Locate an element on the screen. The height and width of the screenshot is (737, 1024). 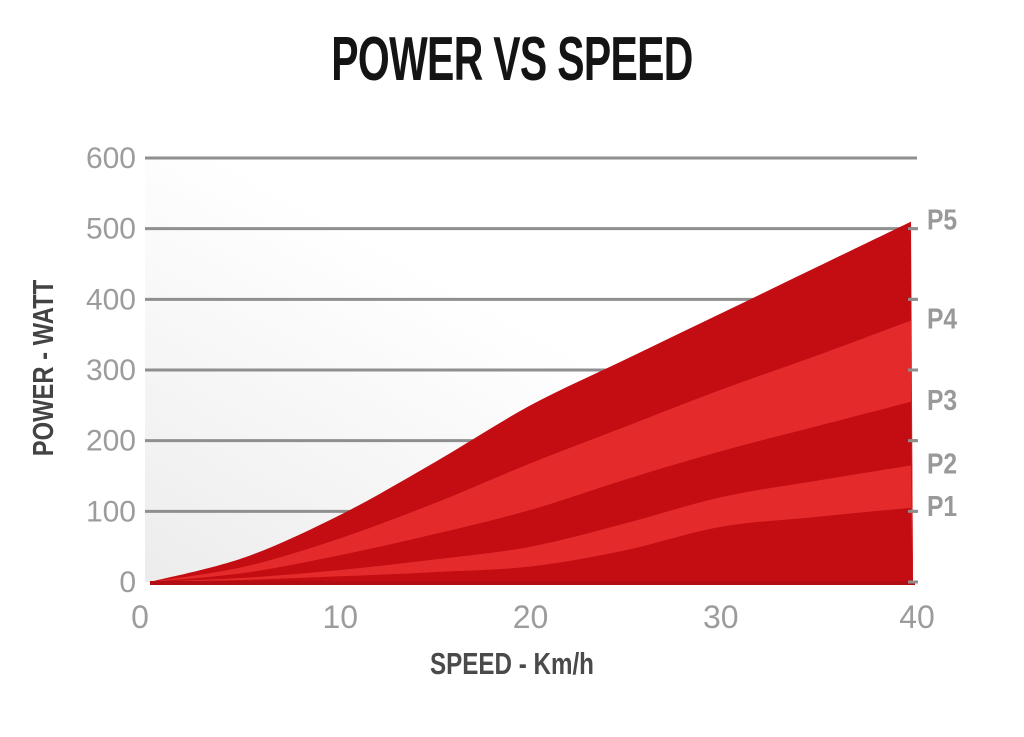
series-label-group-P2: P2 is located at coordinates (942, 464).